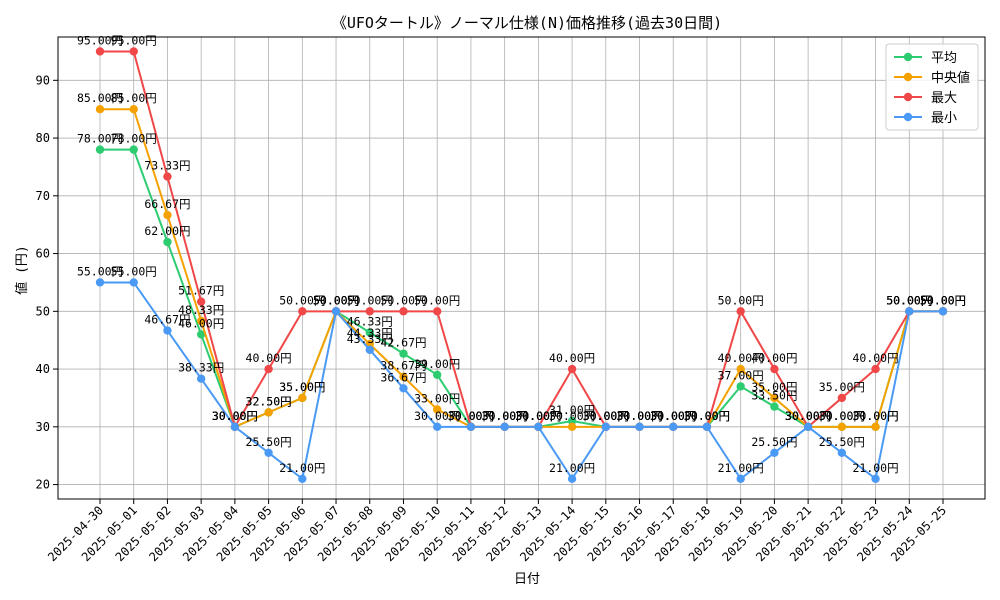 This screenshot has width=1000, height=600. Describe the element at coordinates (875, 358) in the screenshot. I see `data-label: 40.00円` at that location.